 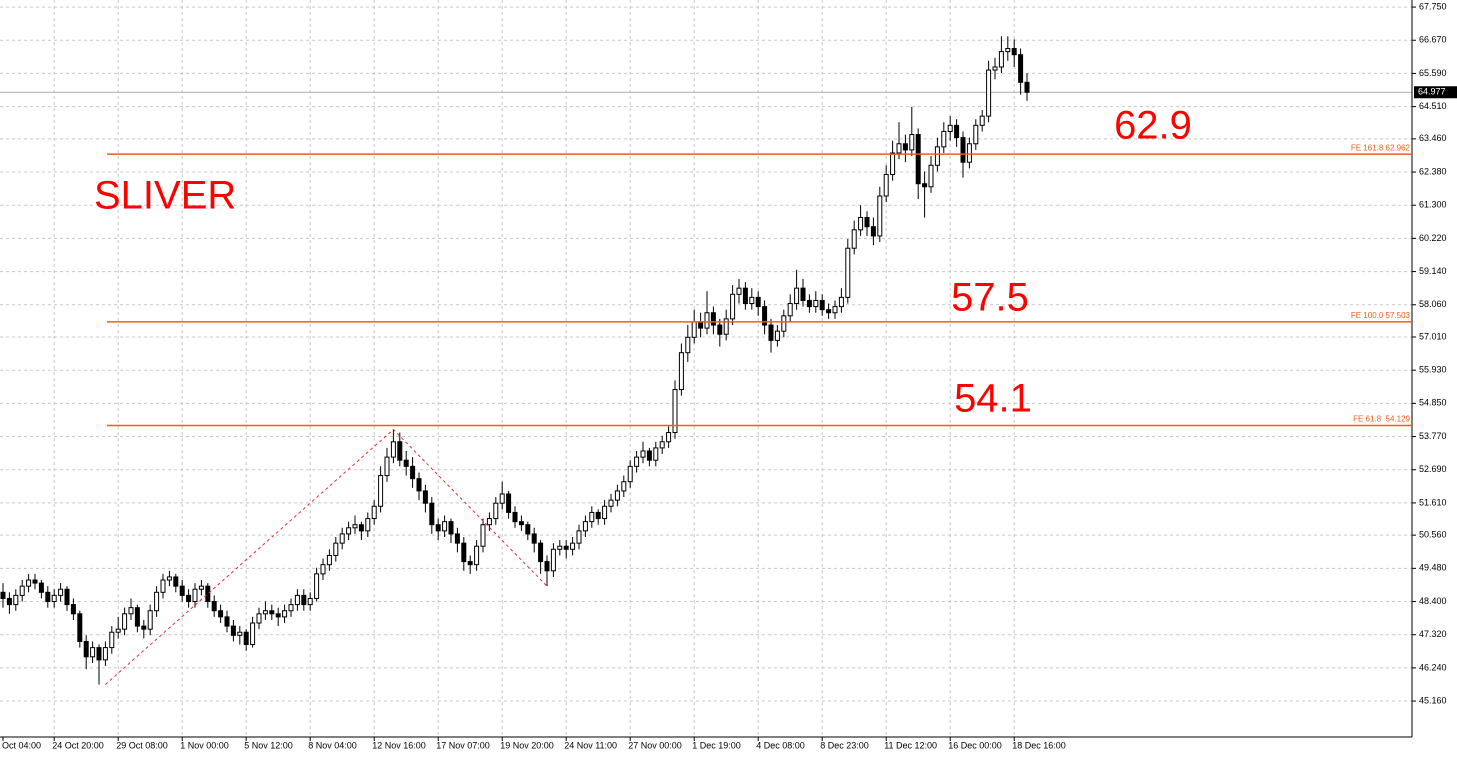 What do you see at coordinates (1433, 6) in the screenshot?
I see `y-tick-label: 67.750` at bounding box center [1433, 6].